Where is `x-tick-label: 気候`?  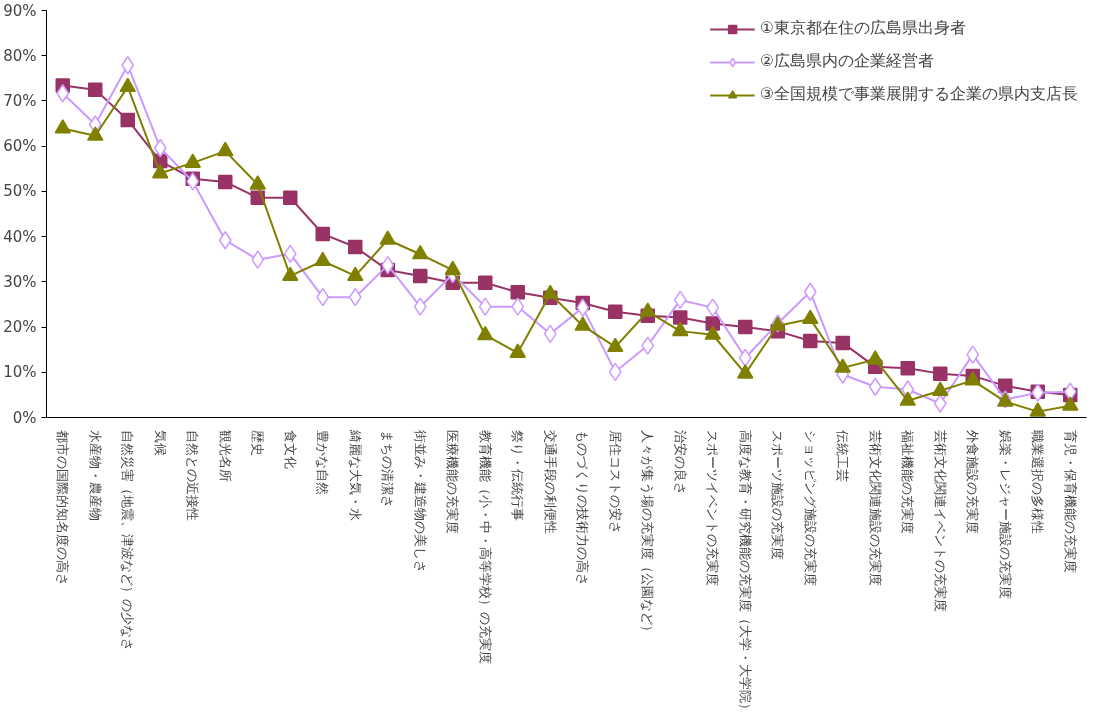
x-tick-label: 気候 is located at coordinates (160, 442).